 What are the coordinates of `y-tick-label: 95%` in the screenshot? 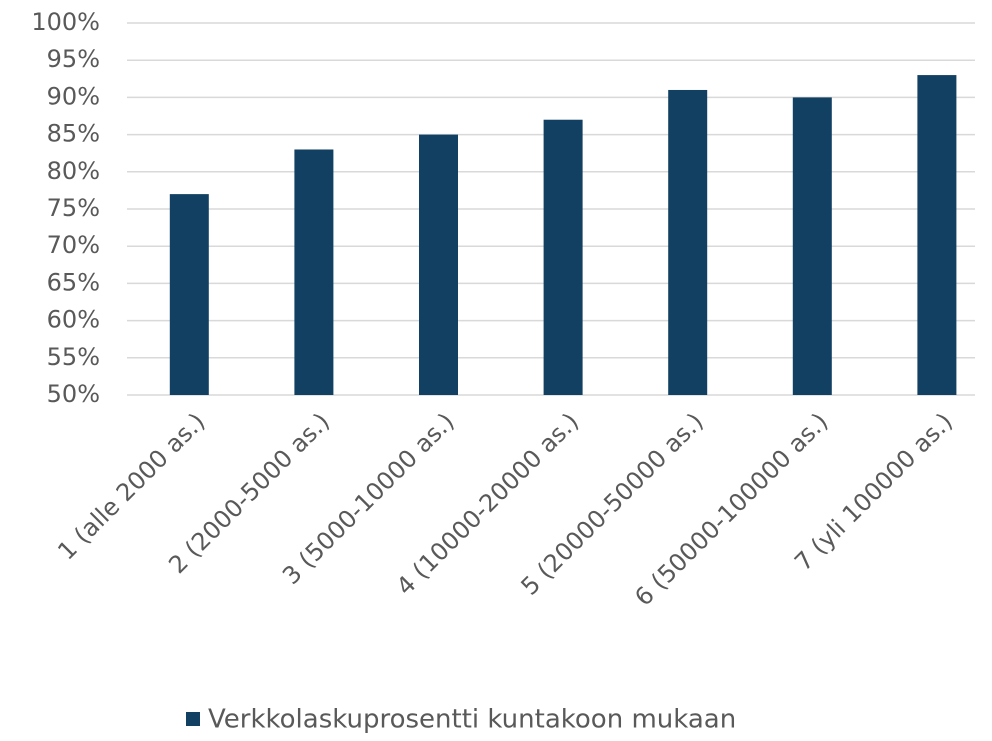 It's located at (73, 59).